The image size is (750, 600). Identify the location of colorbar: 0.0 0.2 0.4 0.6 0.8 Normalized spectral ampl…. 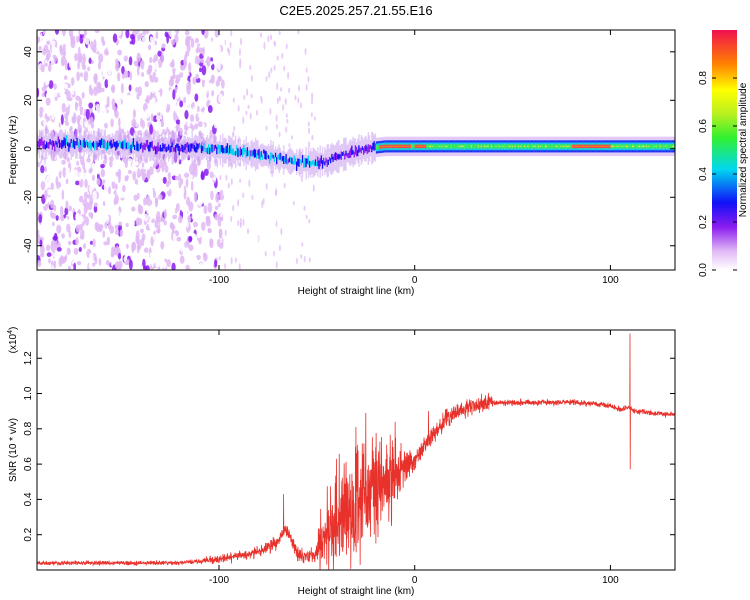
(723, 153).